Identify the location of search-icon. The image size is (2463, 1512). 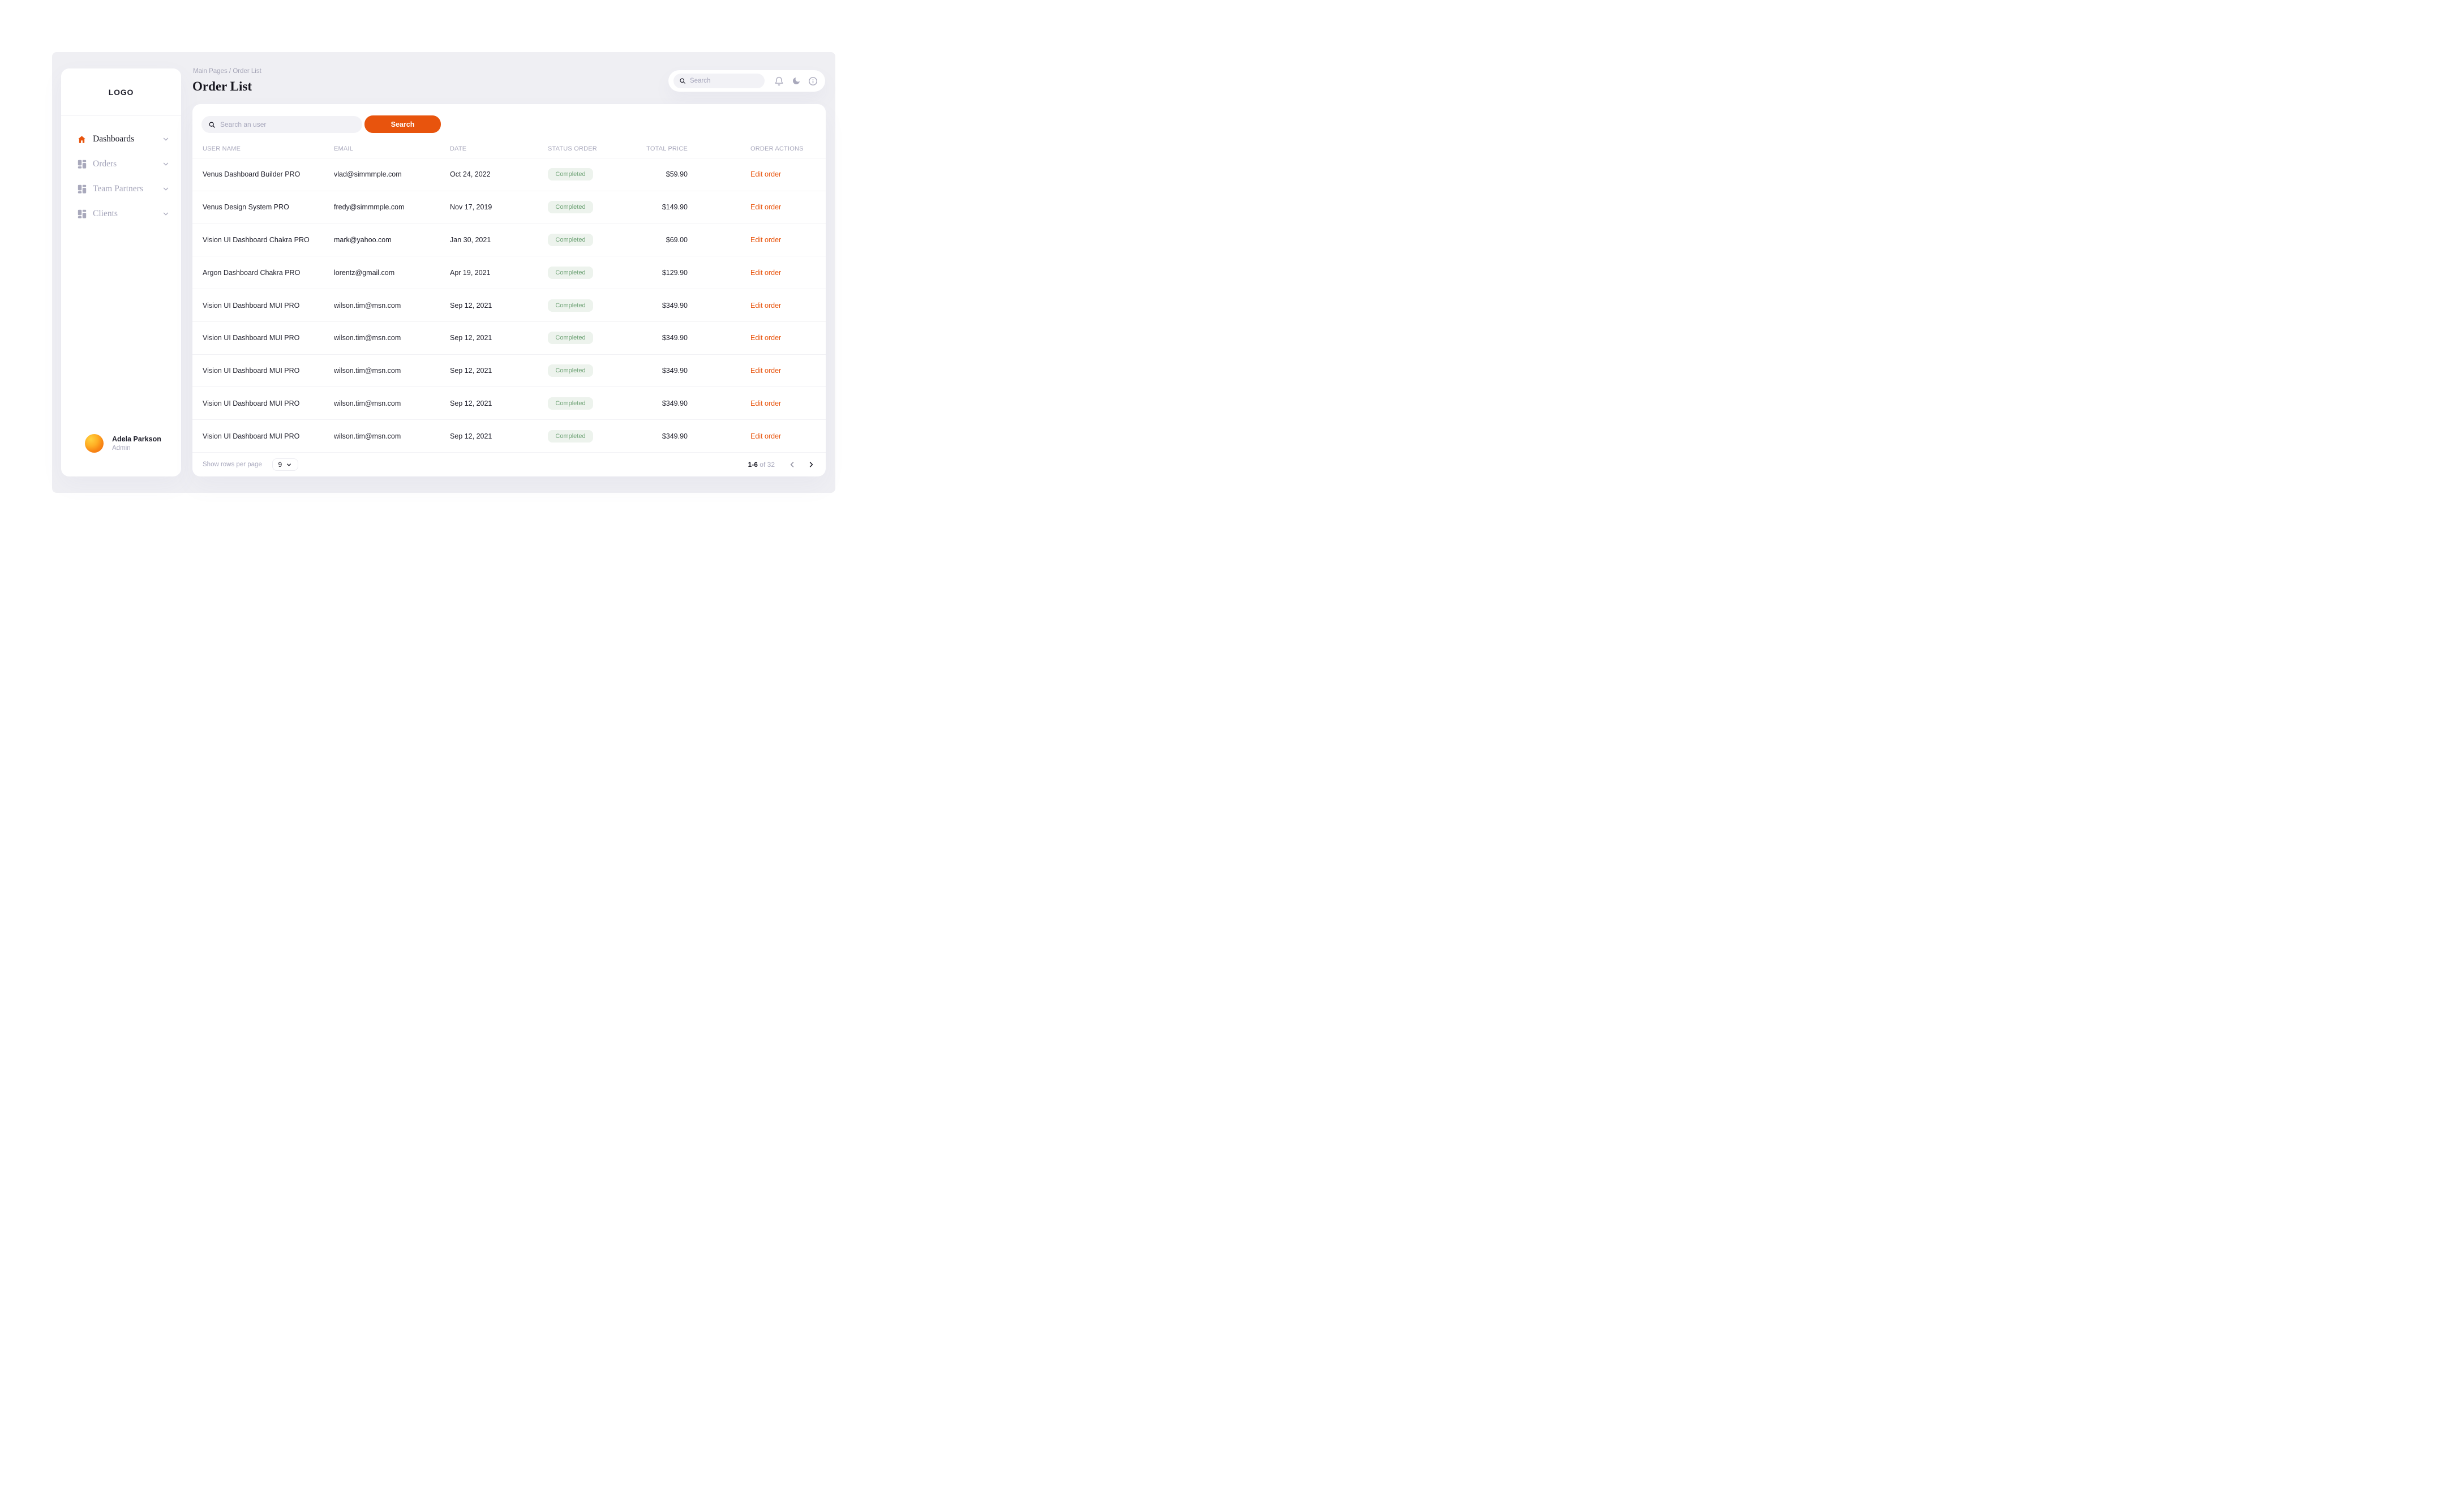
(212, 124).